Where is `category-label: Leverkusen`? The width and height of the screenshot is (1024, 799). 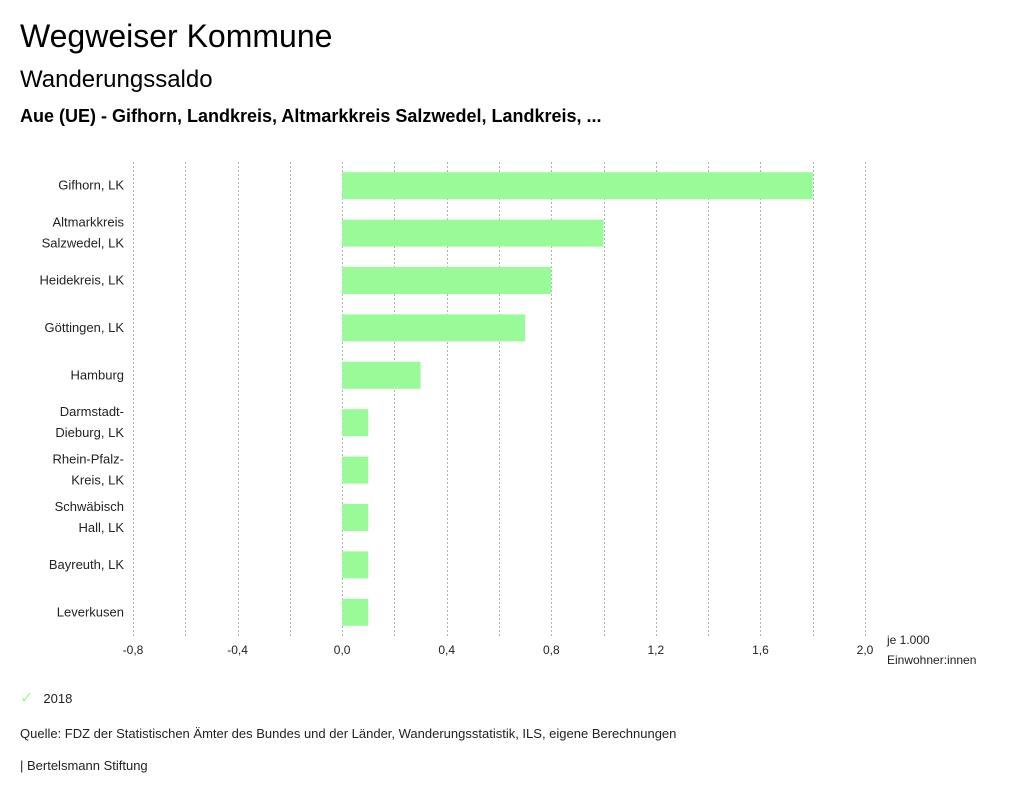
category-label: Leverkusen is located at coordinates (90, 611).